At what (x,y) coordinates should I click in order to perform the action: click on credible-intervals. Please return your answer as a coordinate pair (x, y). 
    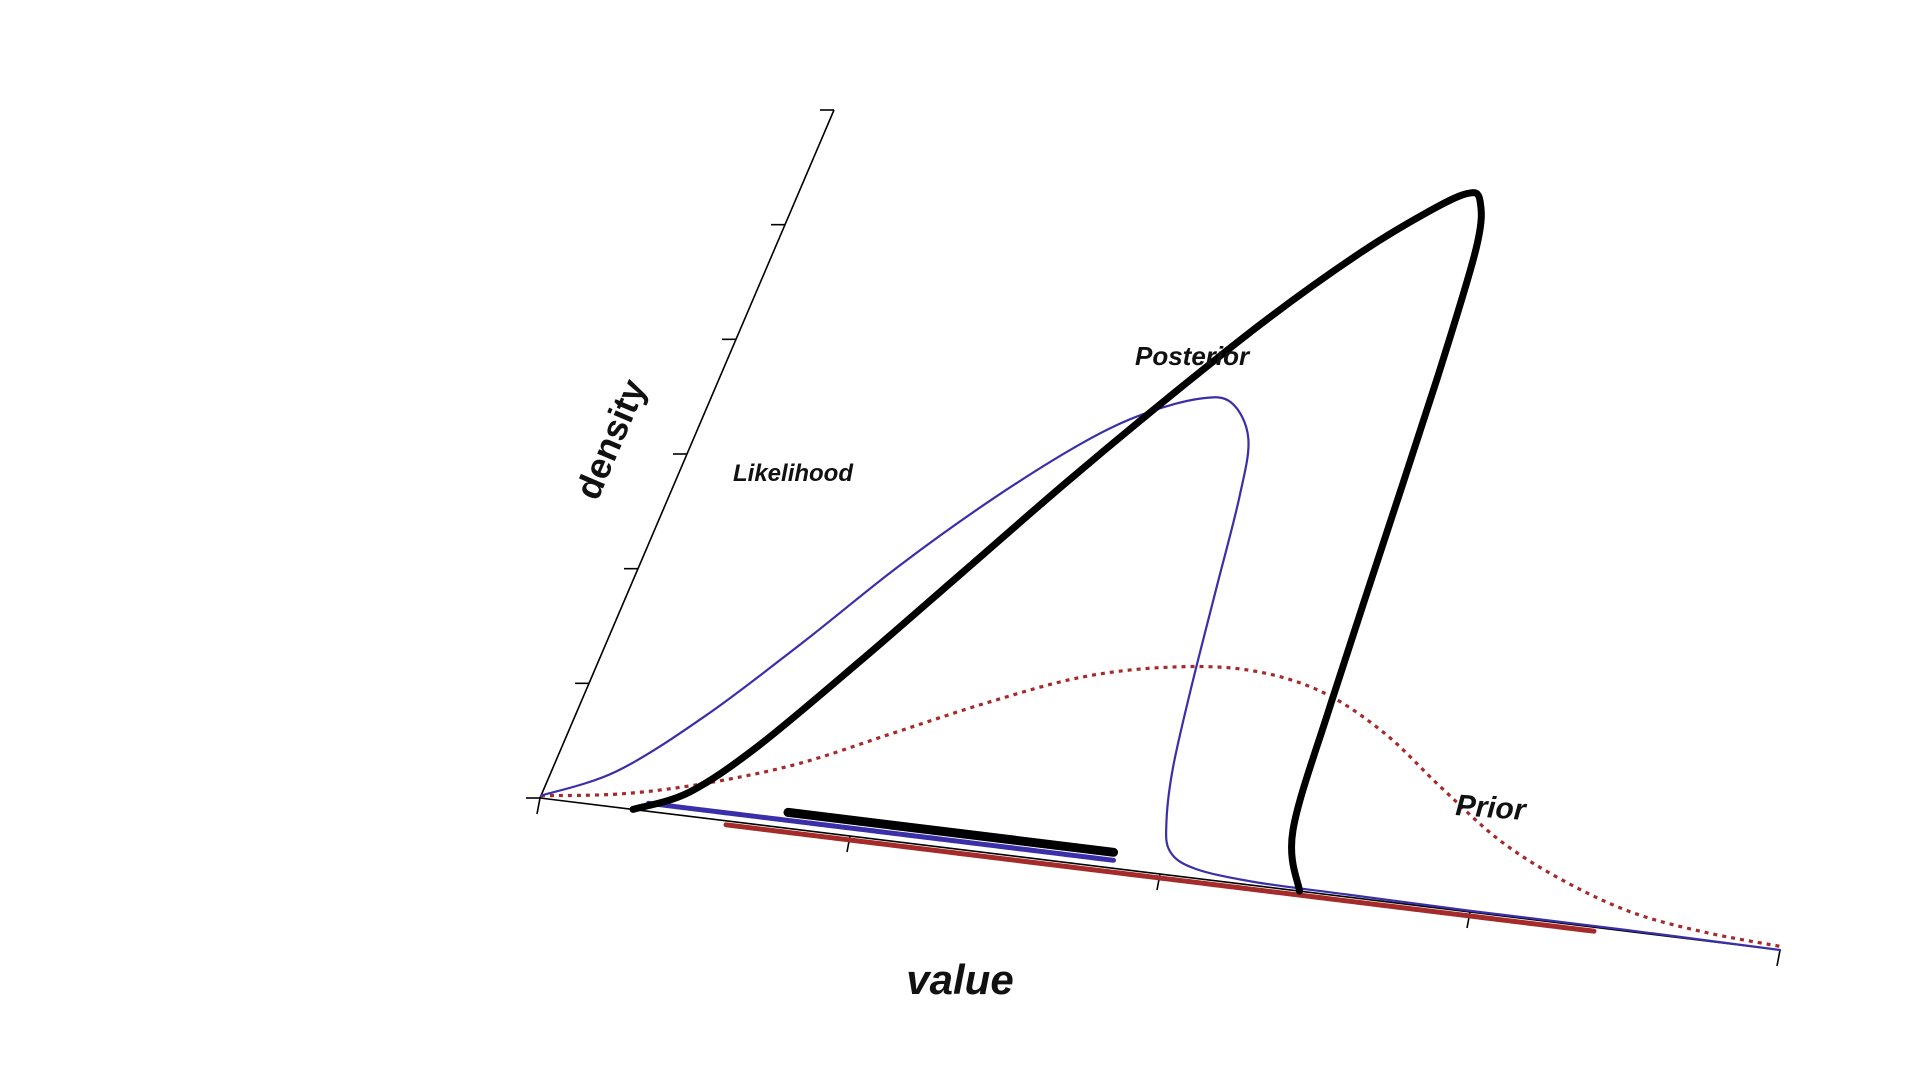
    Looking at the image, I should click on (1121, 867).